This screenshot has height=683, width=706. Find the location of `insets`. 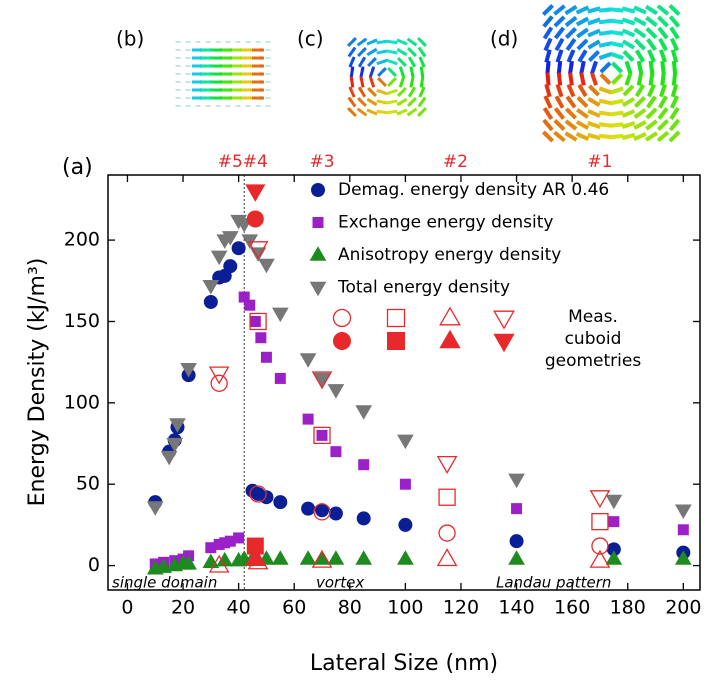

insets is located at coordinates (428, 73).